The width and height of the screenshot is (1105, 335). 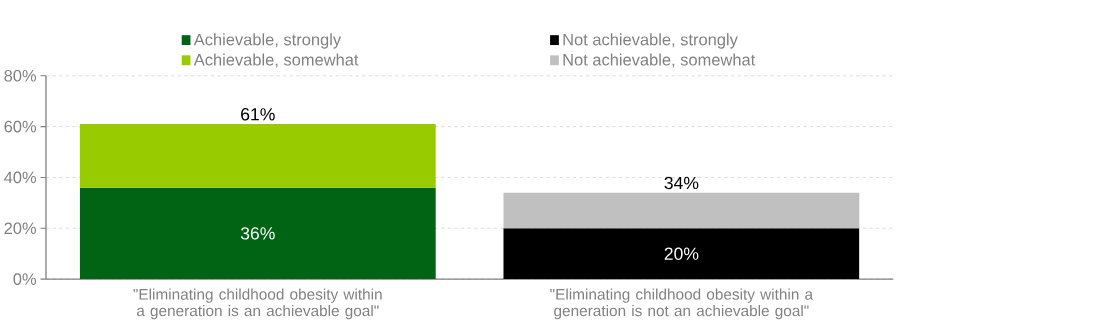 I want to click on legend-label: Achievable, somewhat, so click(x=276, y=60).